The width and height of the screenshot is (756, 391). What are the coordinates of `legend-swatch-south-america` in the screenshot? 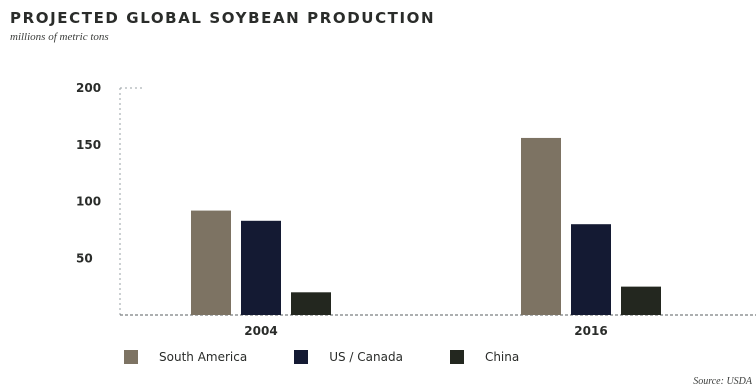 It's located at (131, 357).